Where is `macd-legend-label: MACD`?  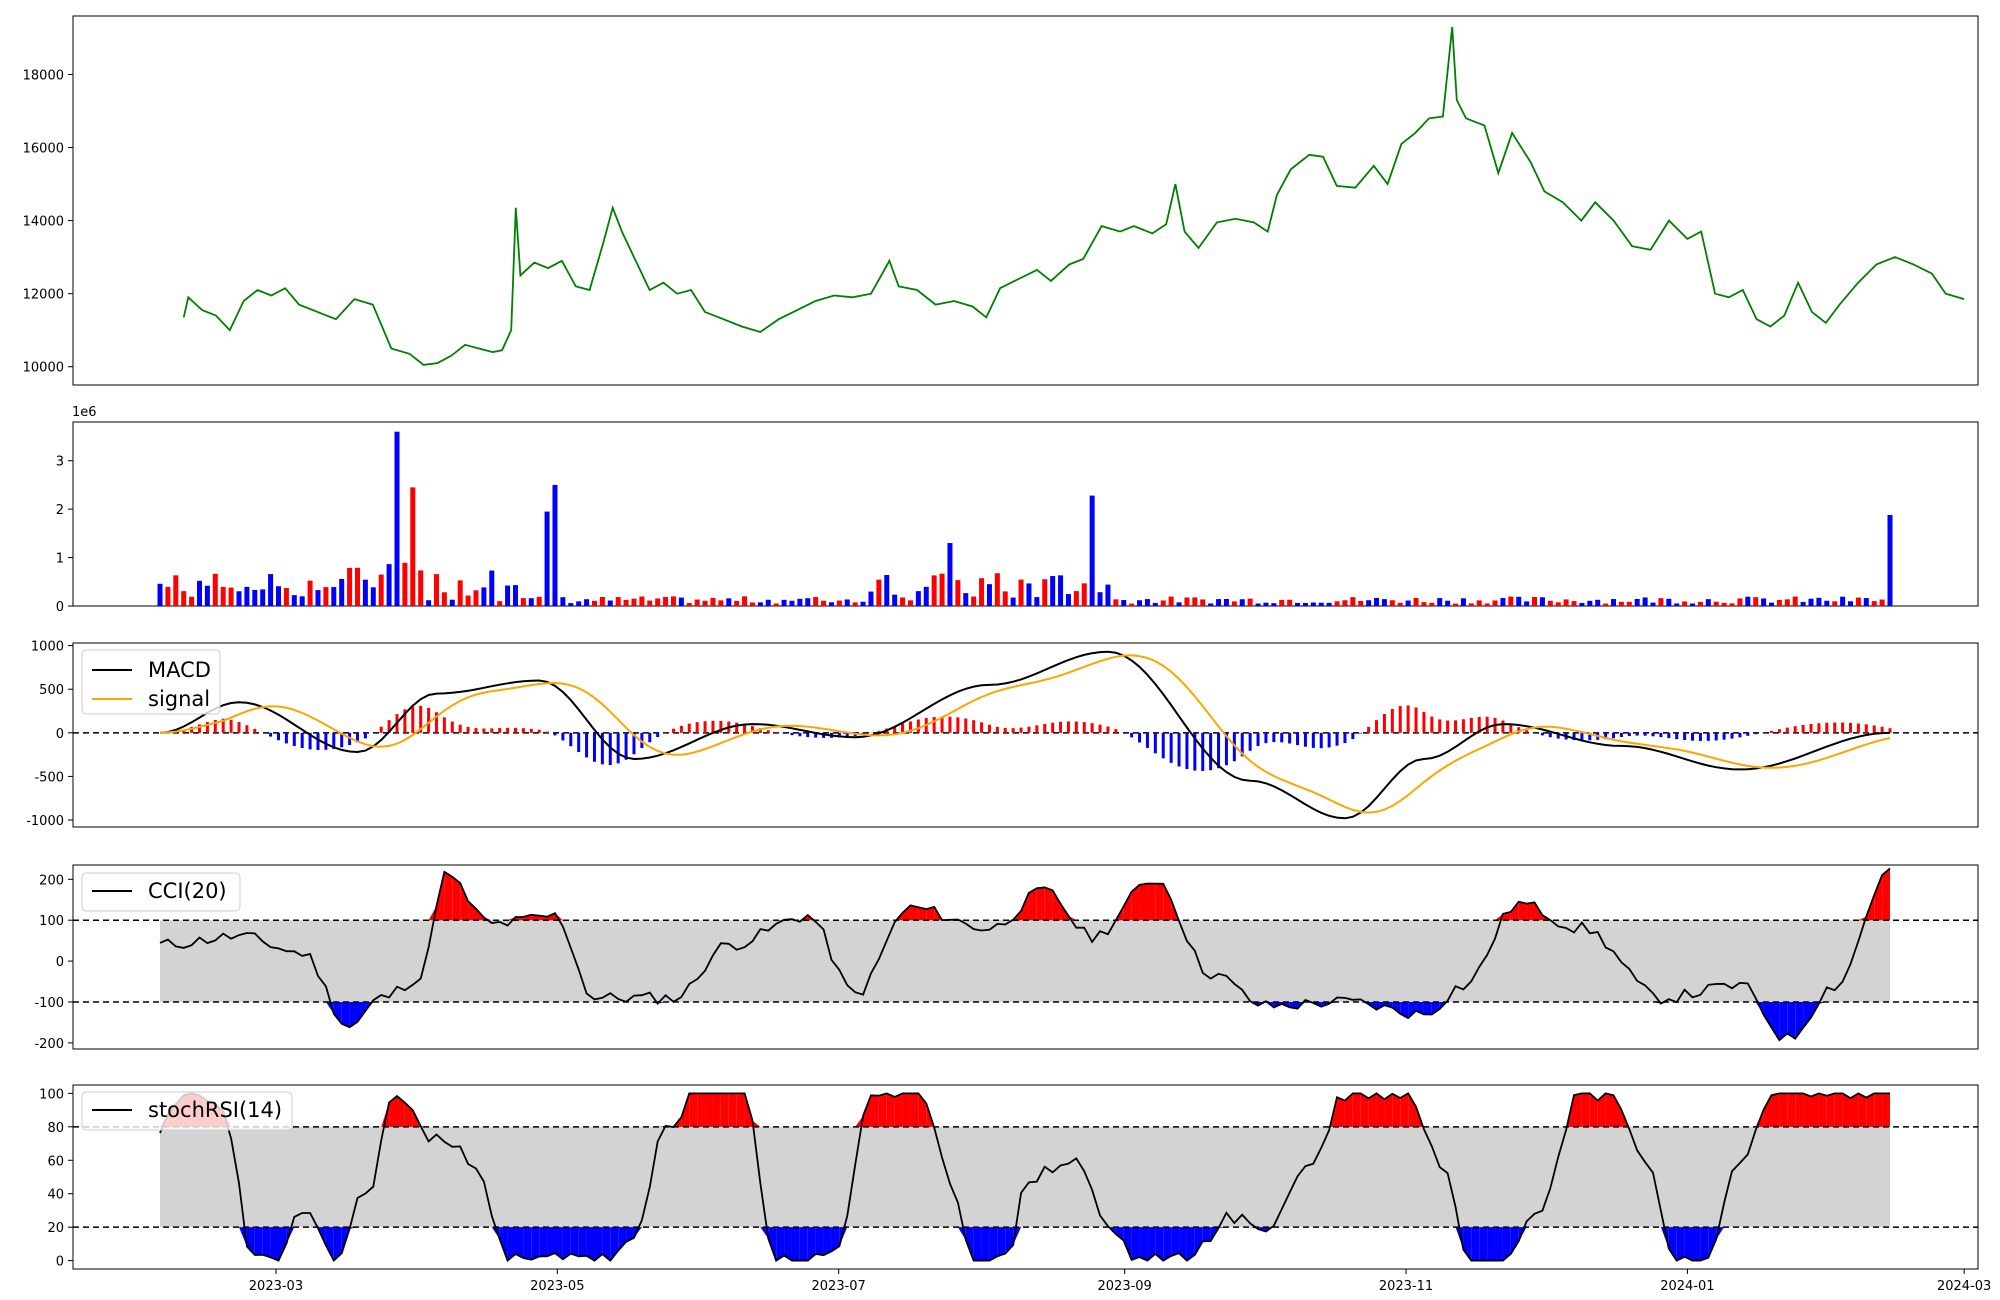
macd-legend-label: MACD is located at coordinates (179, 670).